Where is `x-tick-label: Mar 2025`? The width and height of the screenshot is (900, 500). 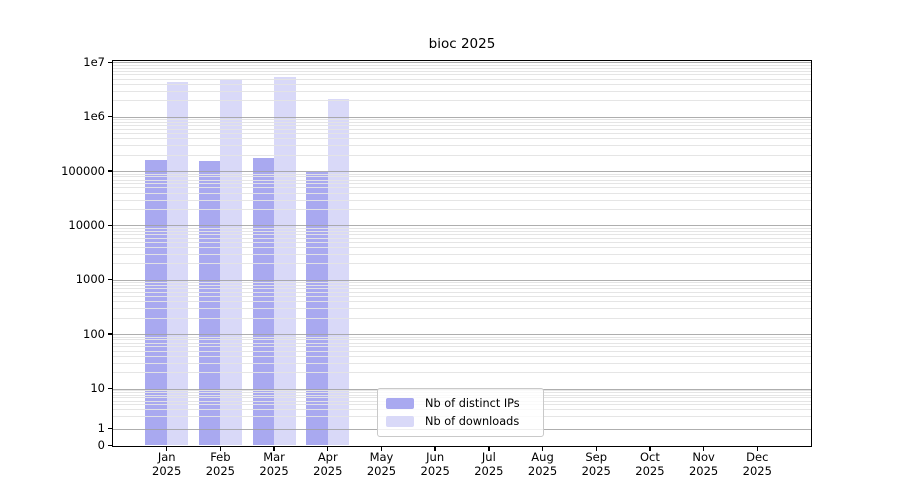 x-tick-label: Mar 2025 is located at coordinates (274, 464).